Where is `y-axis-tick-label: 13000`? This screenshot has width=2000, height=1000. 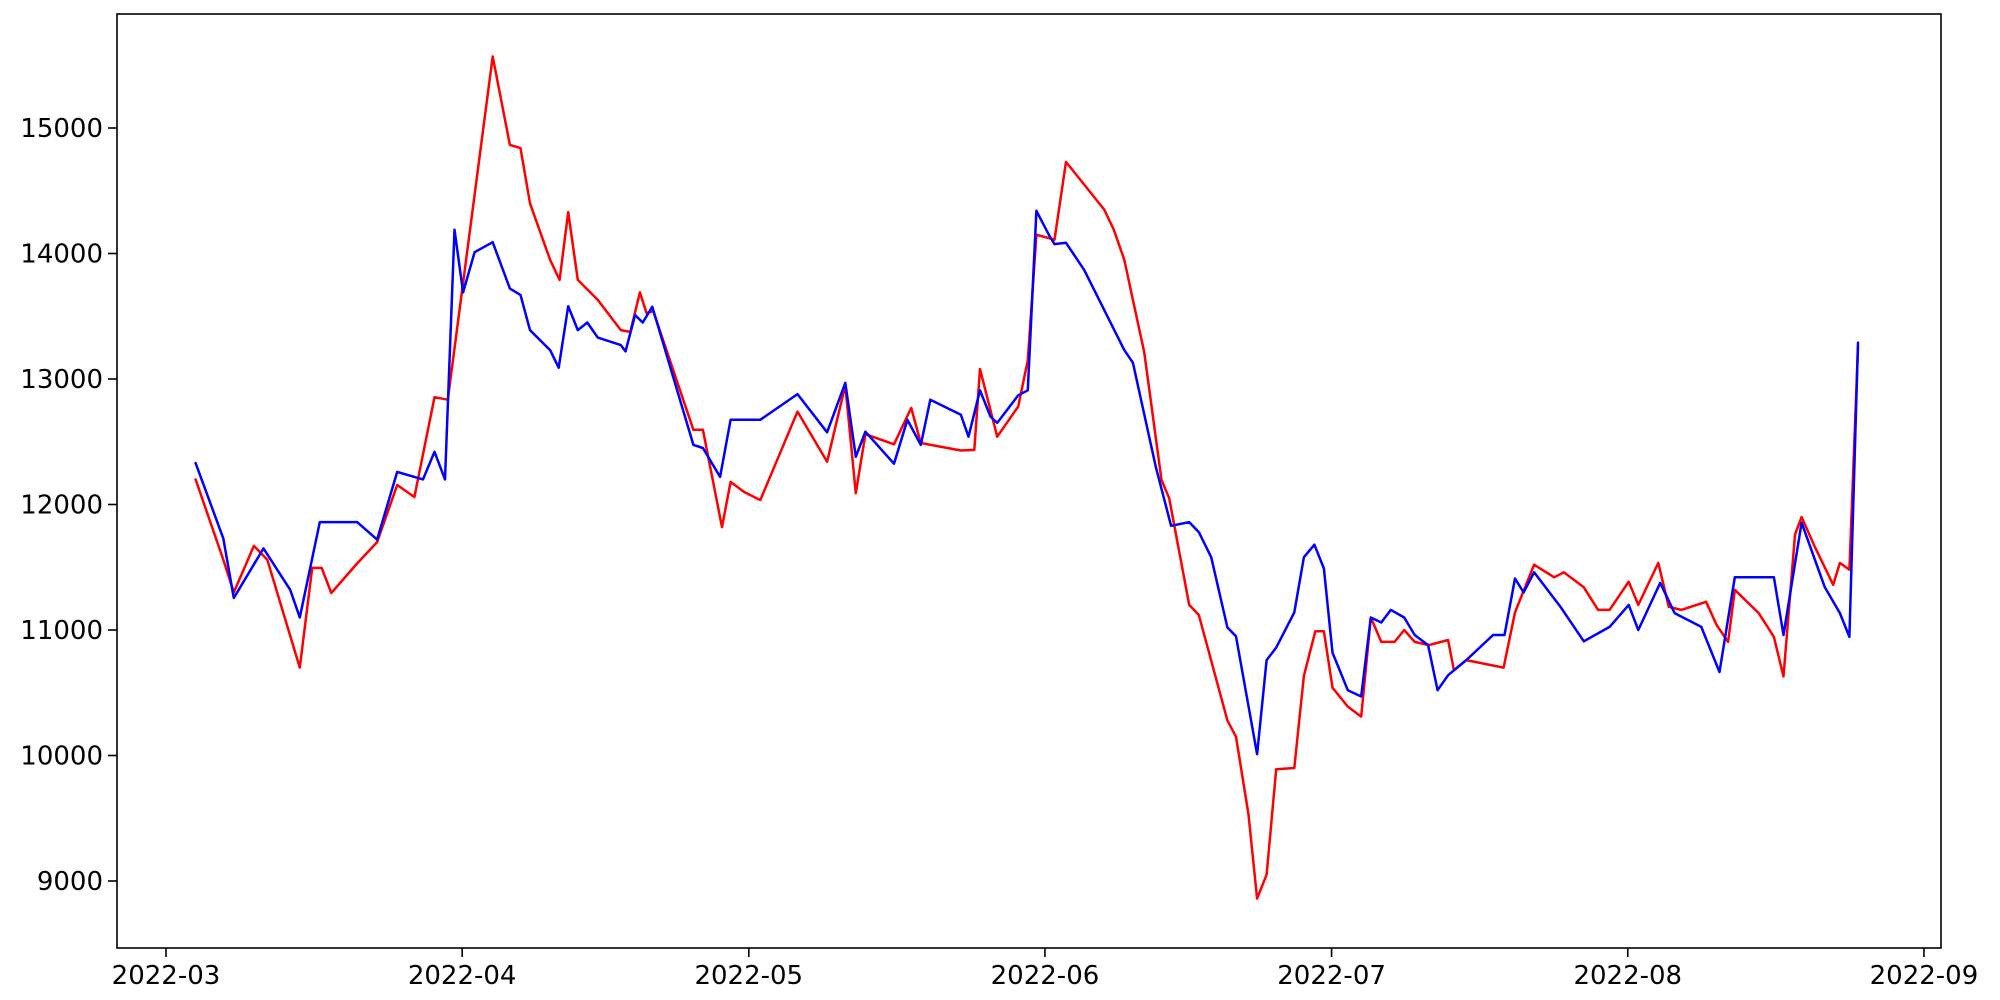 y-axis-tick-label: 13000 is located at coordinates (61, 380).